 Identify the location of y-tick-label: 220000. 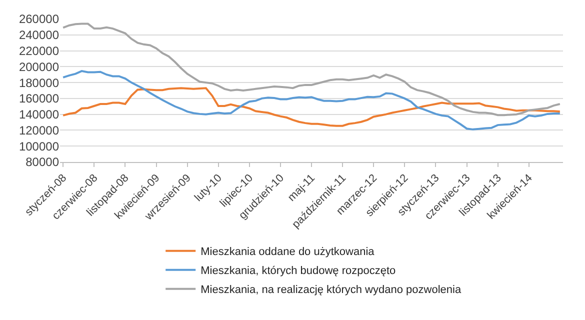
(39, 51).